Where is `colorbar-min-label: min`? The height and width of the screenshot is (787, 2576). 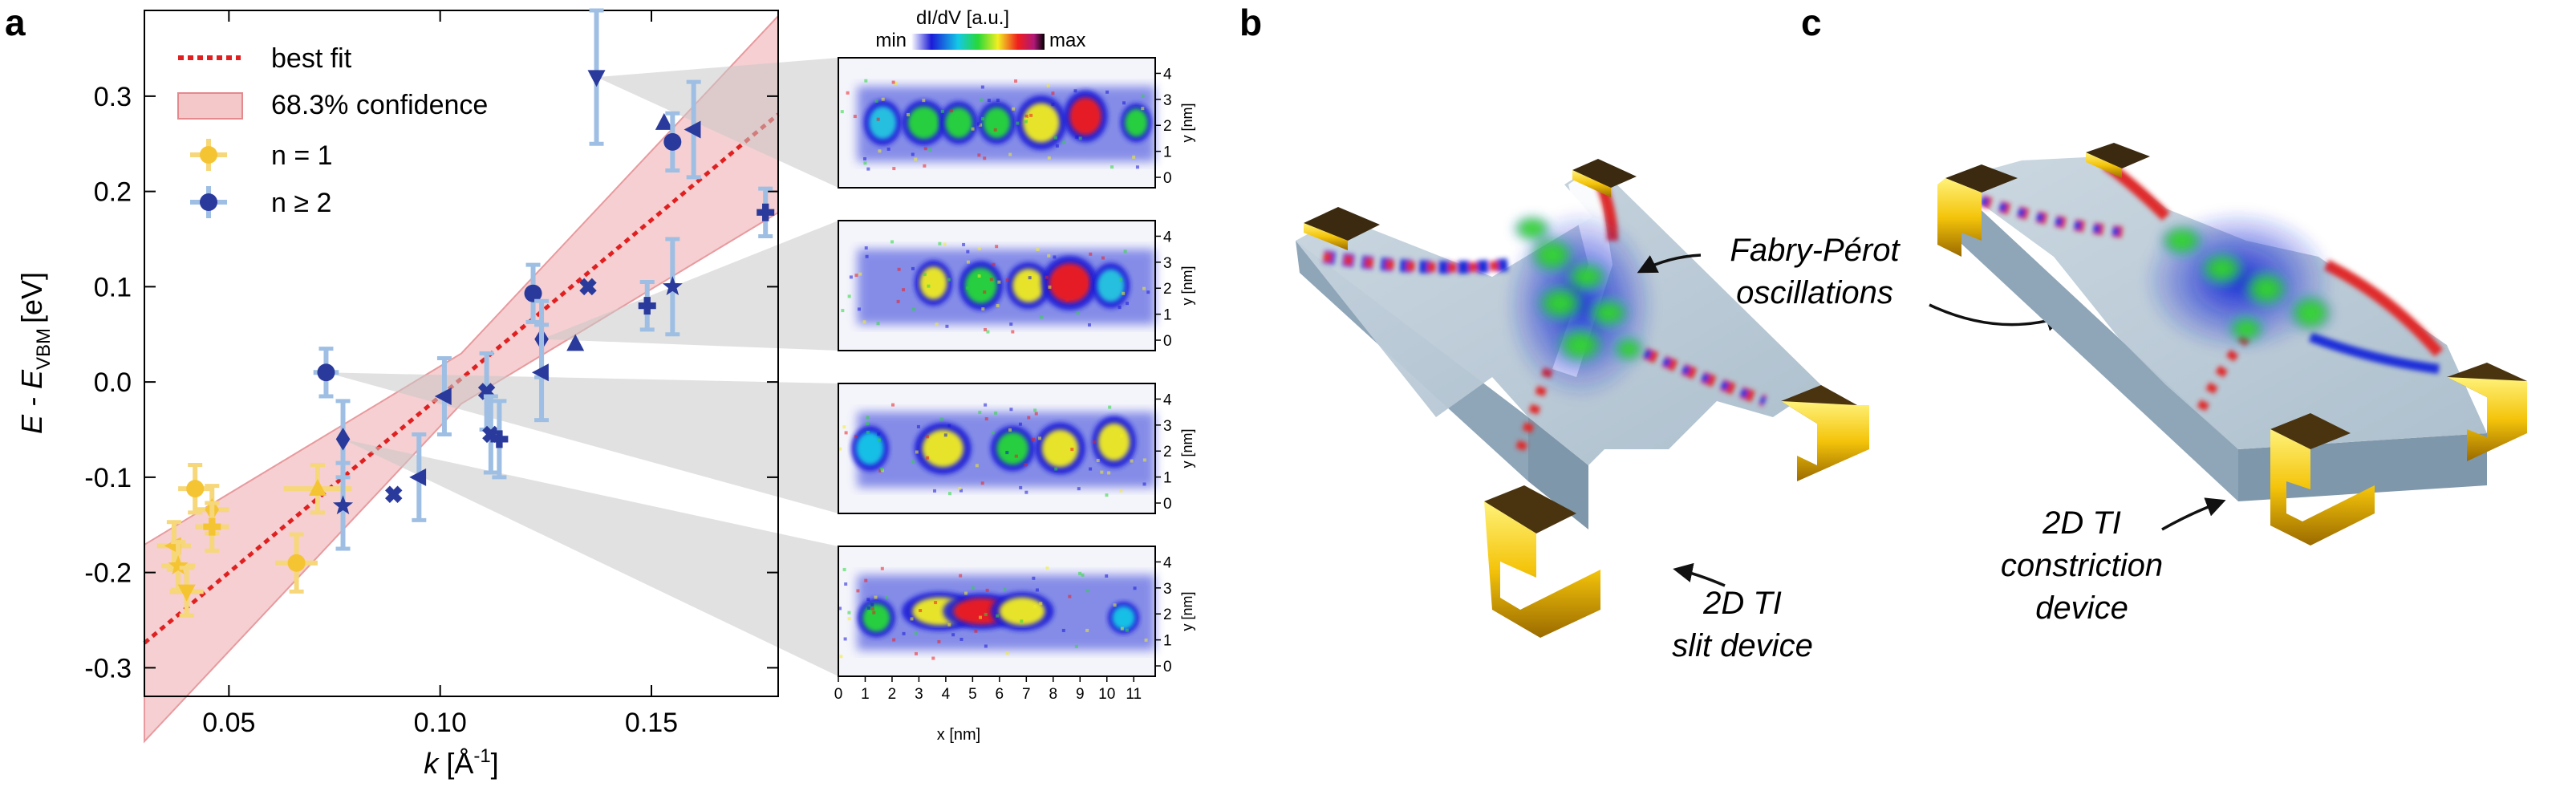 colorbar-min-label: min is located at coordinates (891, 40).